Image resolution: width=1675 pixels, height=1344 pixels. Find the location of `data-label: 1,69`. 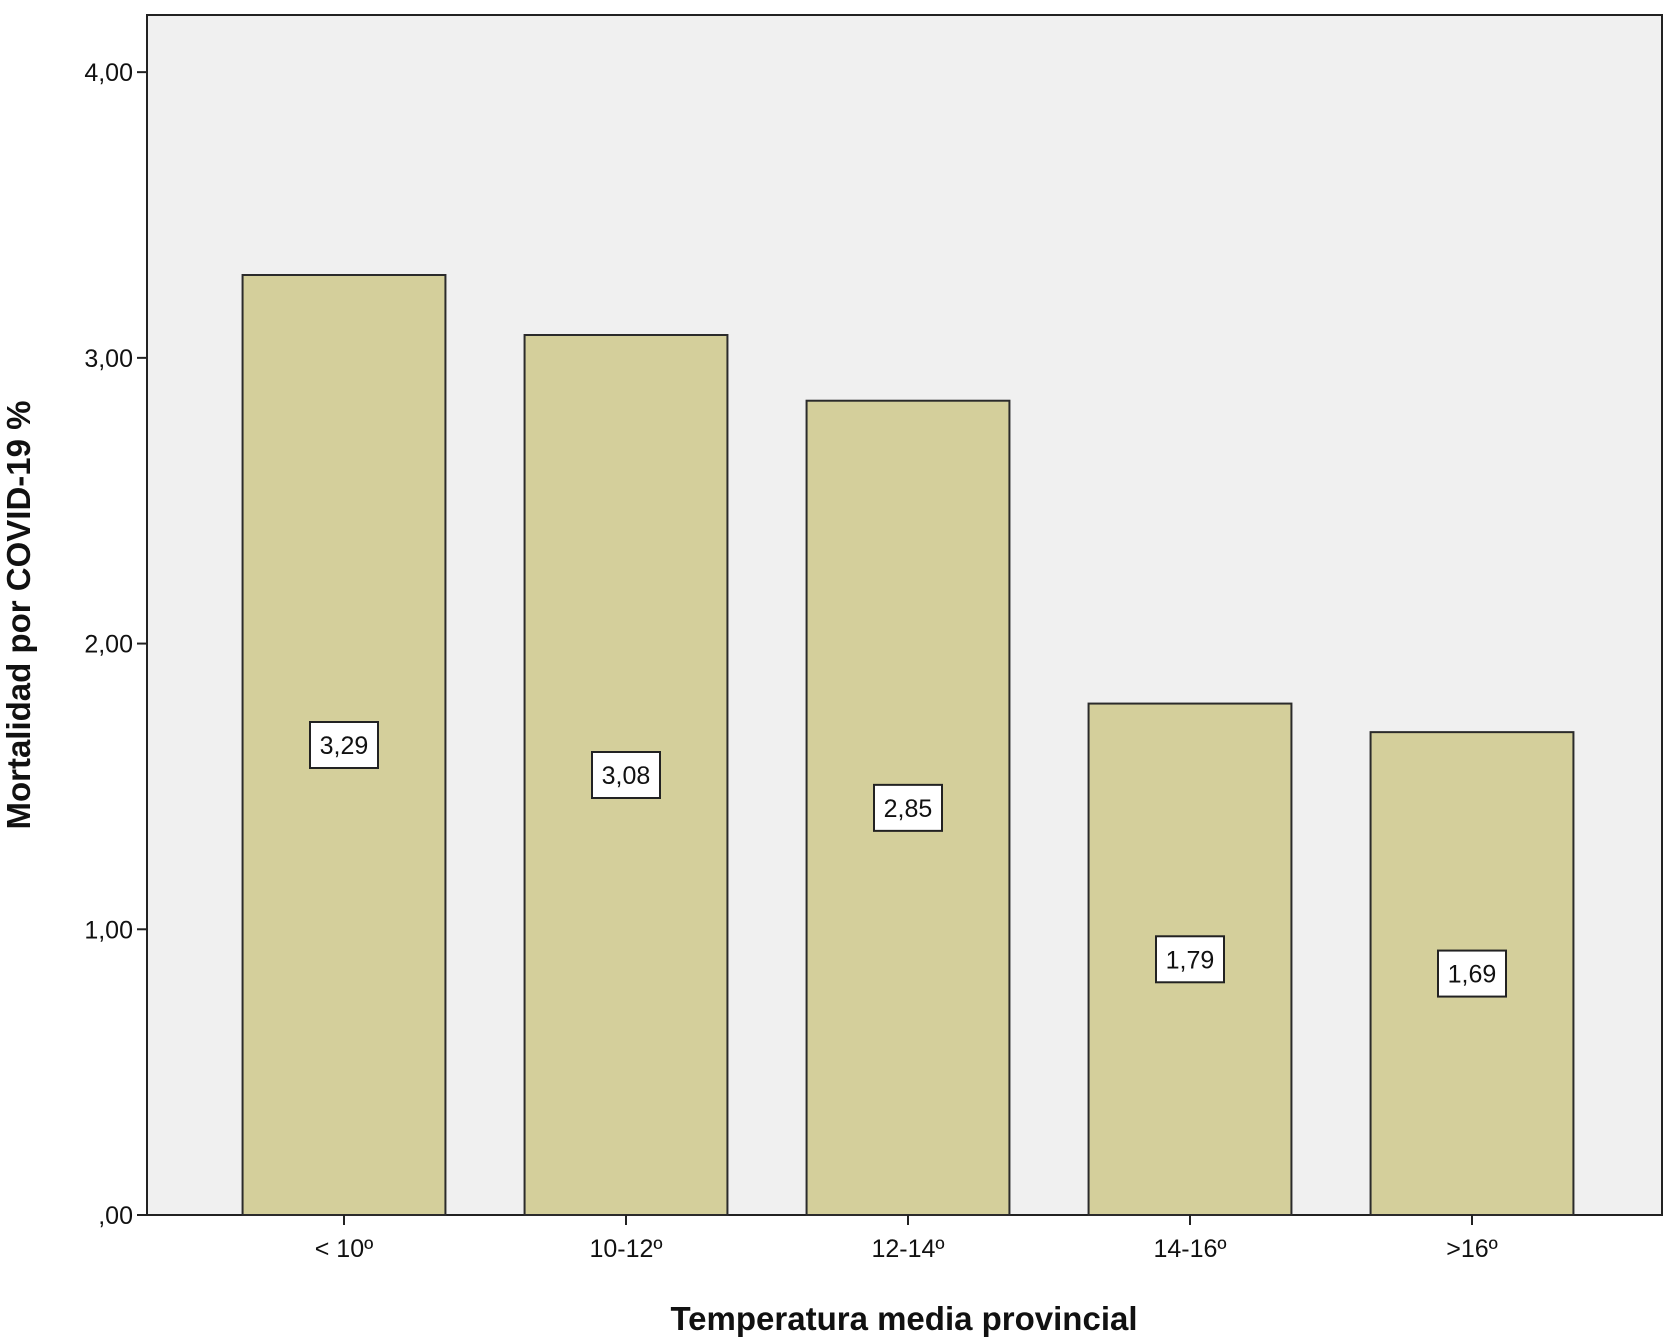

data-label: 1,69 is located at coordinates (1472, 975).